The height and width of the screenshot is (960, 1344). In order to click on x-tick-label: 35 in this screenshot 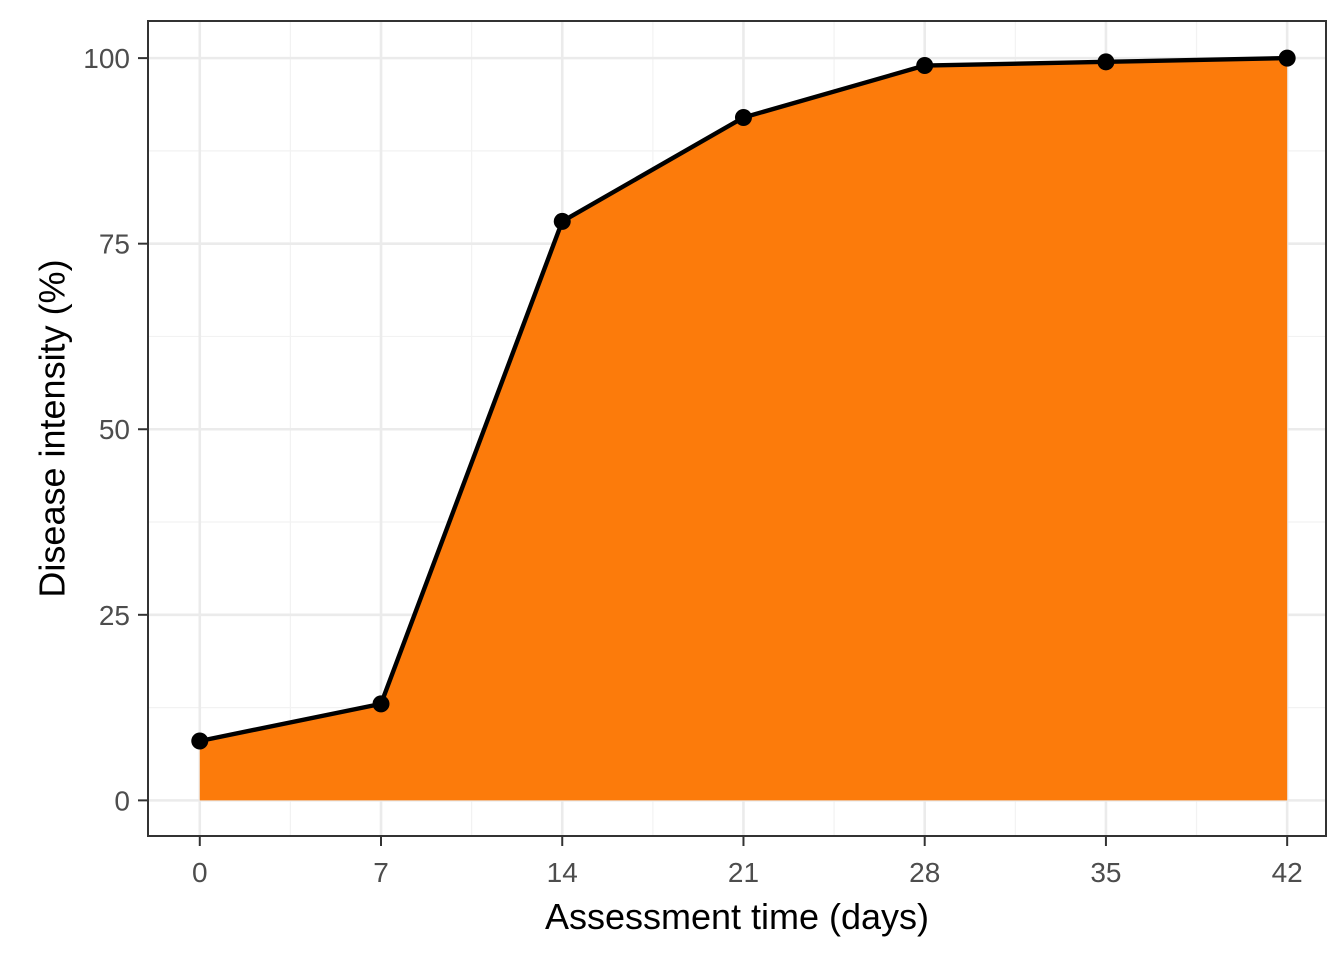, I will do `click(1105, 872)`.